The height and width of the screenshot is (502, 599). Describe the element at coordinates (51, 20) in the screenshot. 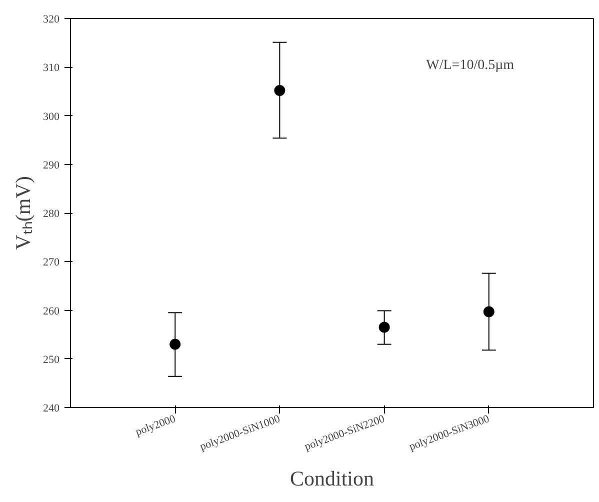

I see `y-tick-label: 320` at that location.